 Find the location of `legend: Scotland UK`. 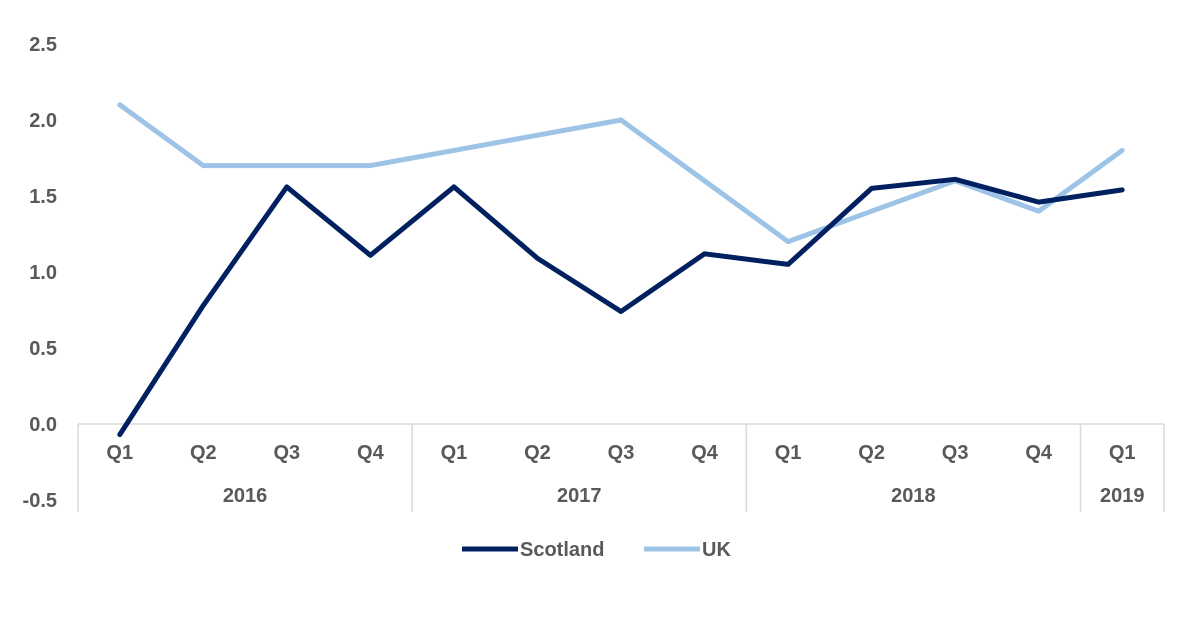

legend: Scotland UK is located at coordinates (596, 550).